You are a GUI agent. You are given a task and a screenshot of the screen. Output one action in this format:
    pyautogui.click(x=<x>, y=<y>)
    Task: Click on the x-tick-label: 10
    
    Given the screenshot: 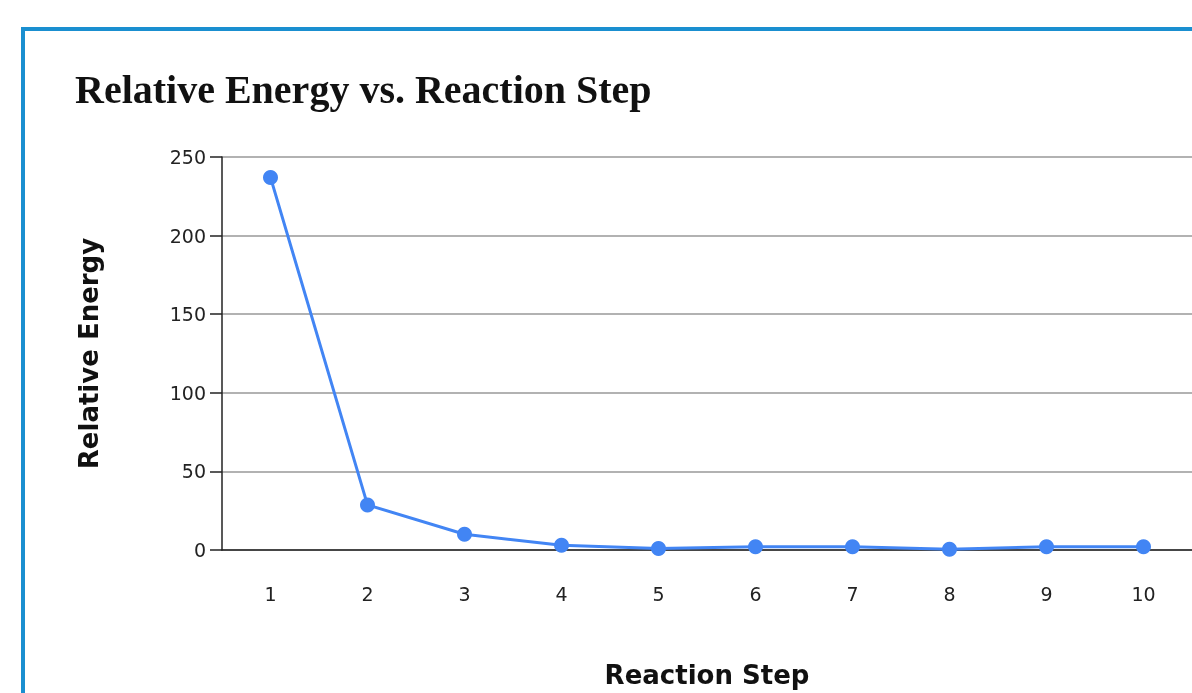 What is the action you would take?
    pyautogui.click(x=1143, y=593)
    